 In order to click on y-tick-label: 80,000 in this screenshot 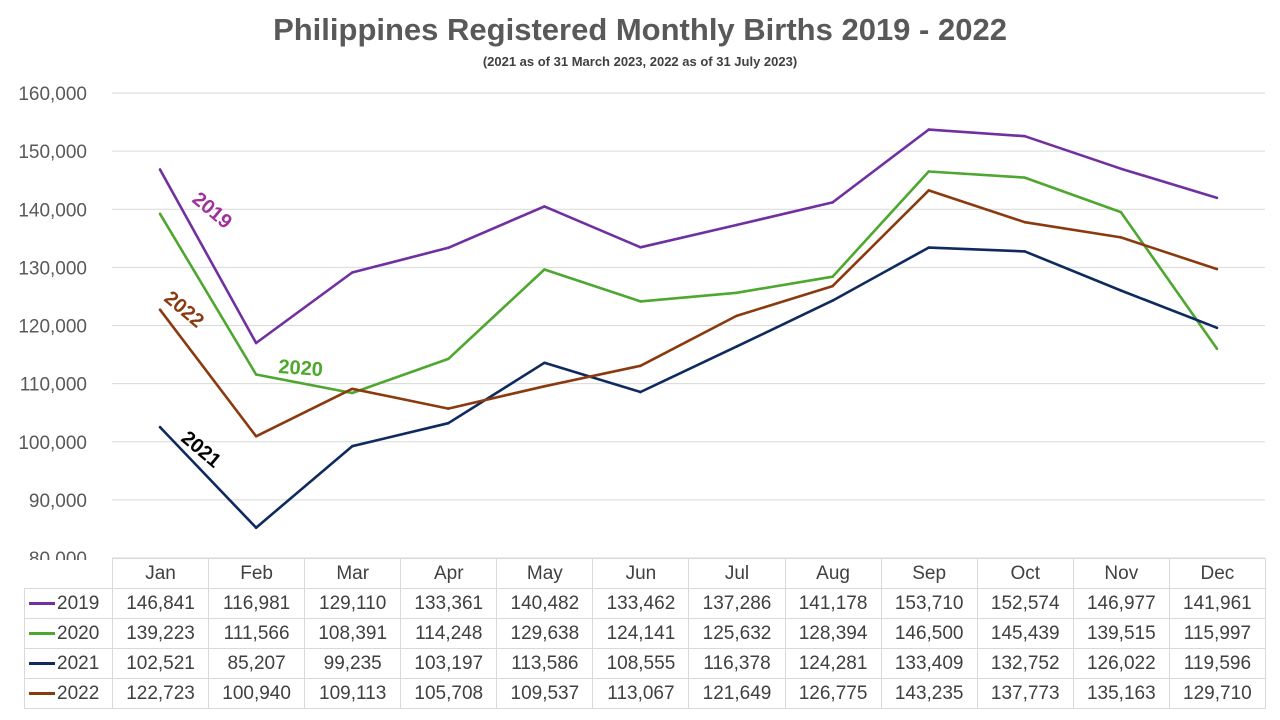, I will do `click(58, 554)`.